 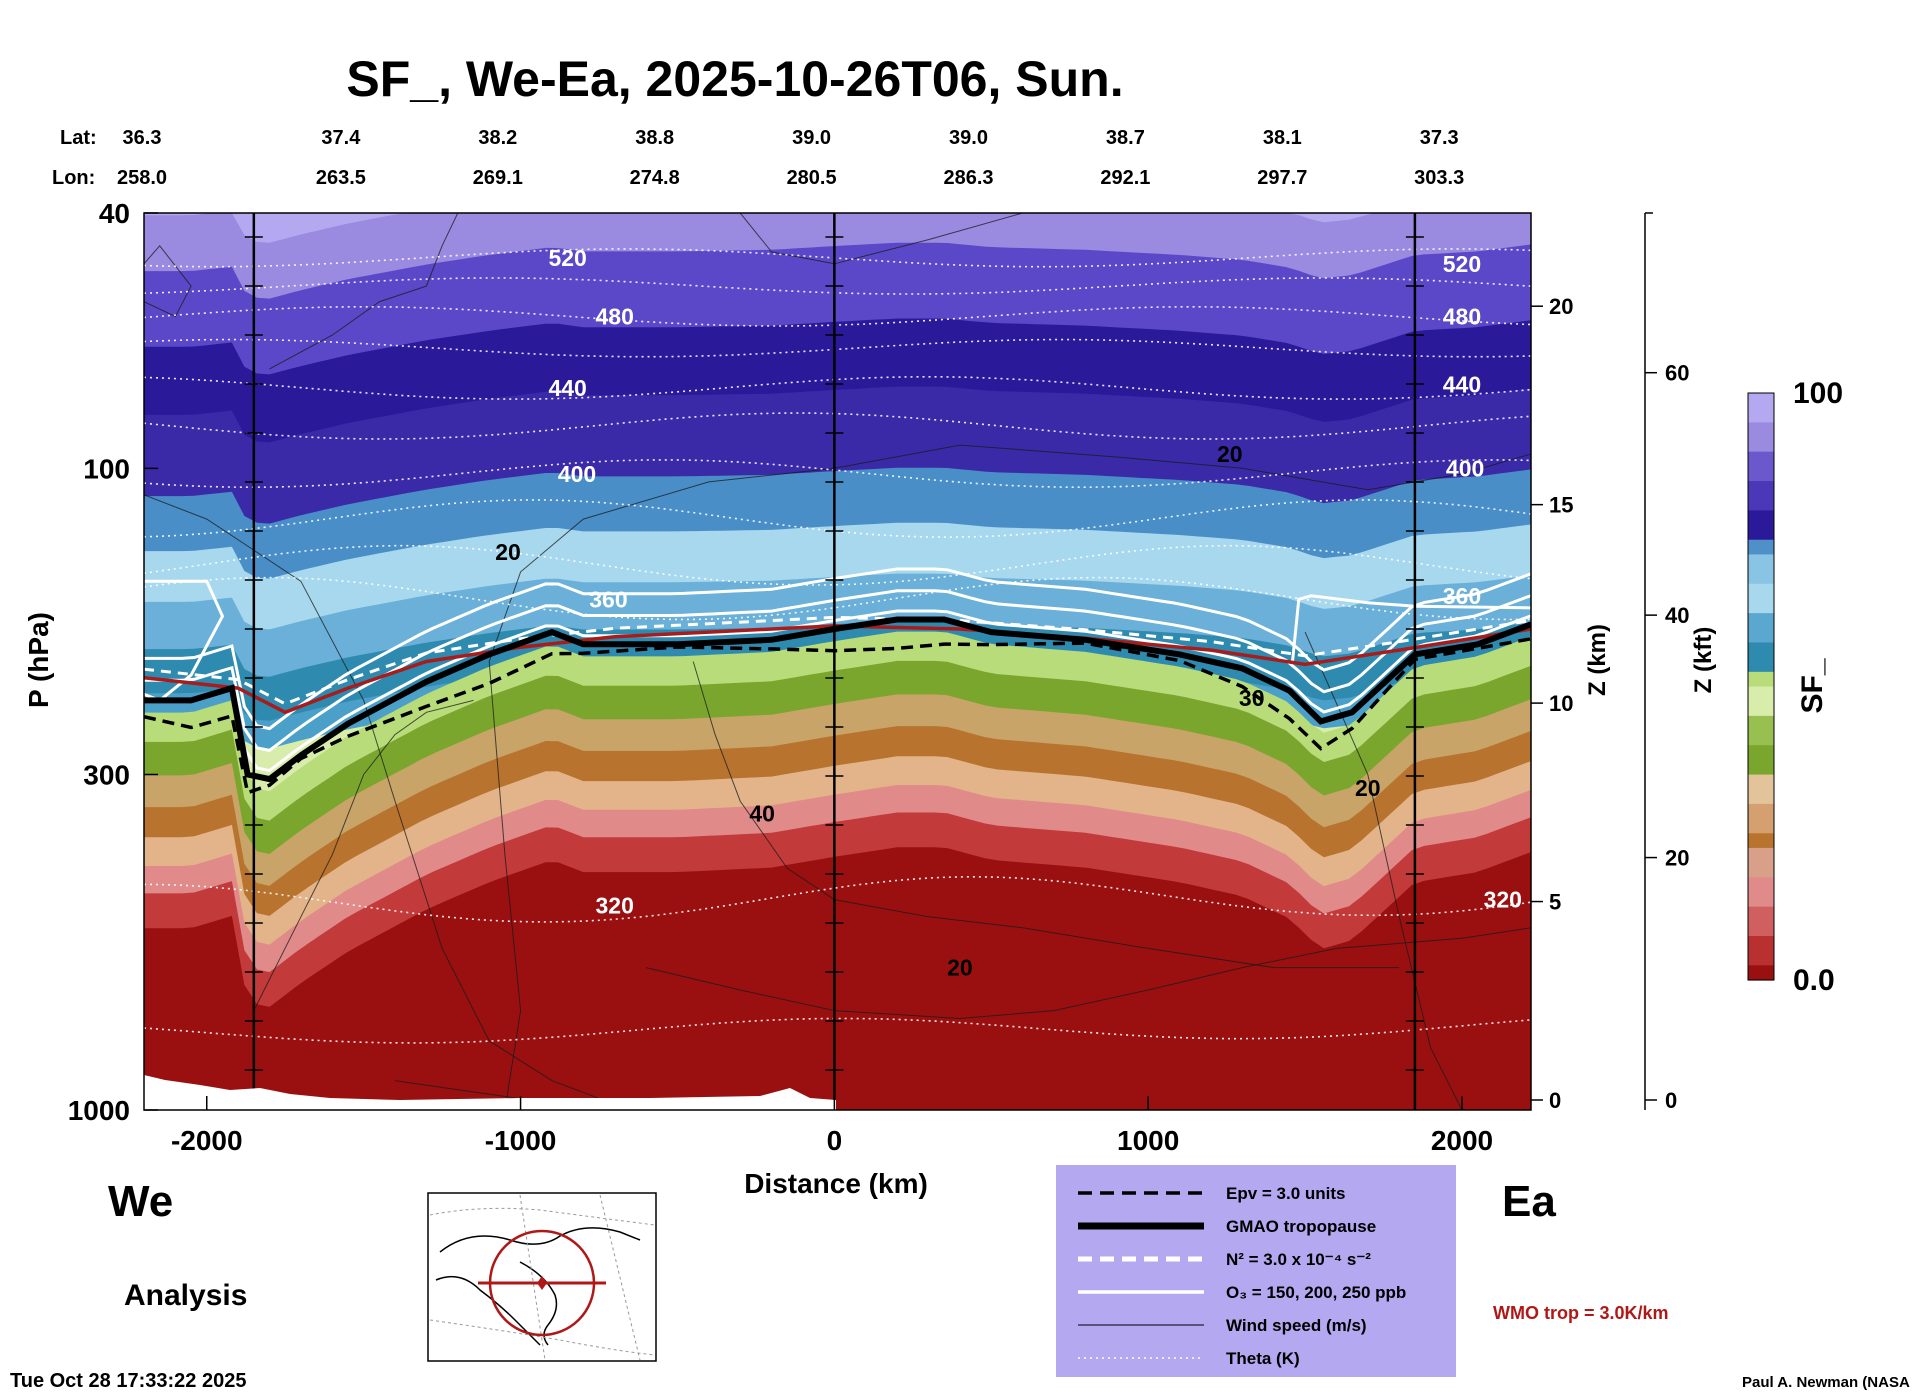 What do you see at coordinates (1148, 1140) in the screenshot?
I see `x-tick-label: 1000` at bounding box center [1148, 1140].